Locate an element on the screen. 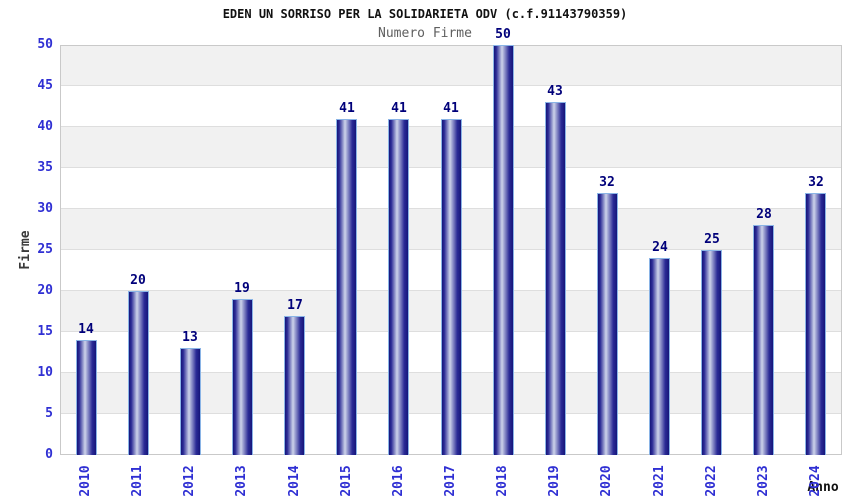  x-tick-label-2022: 2022 is located at coordinates (711, 481).